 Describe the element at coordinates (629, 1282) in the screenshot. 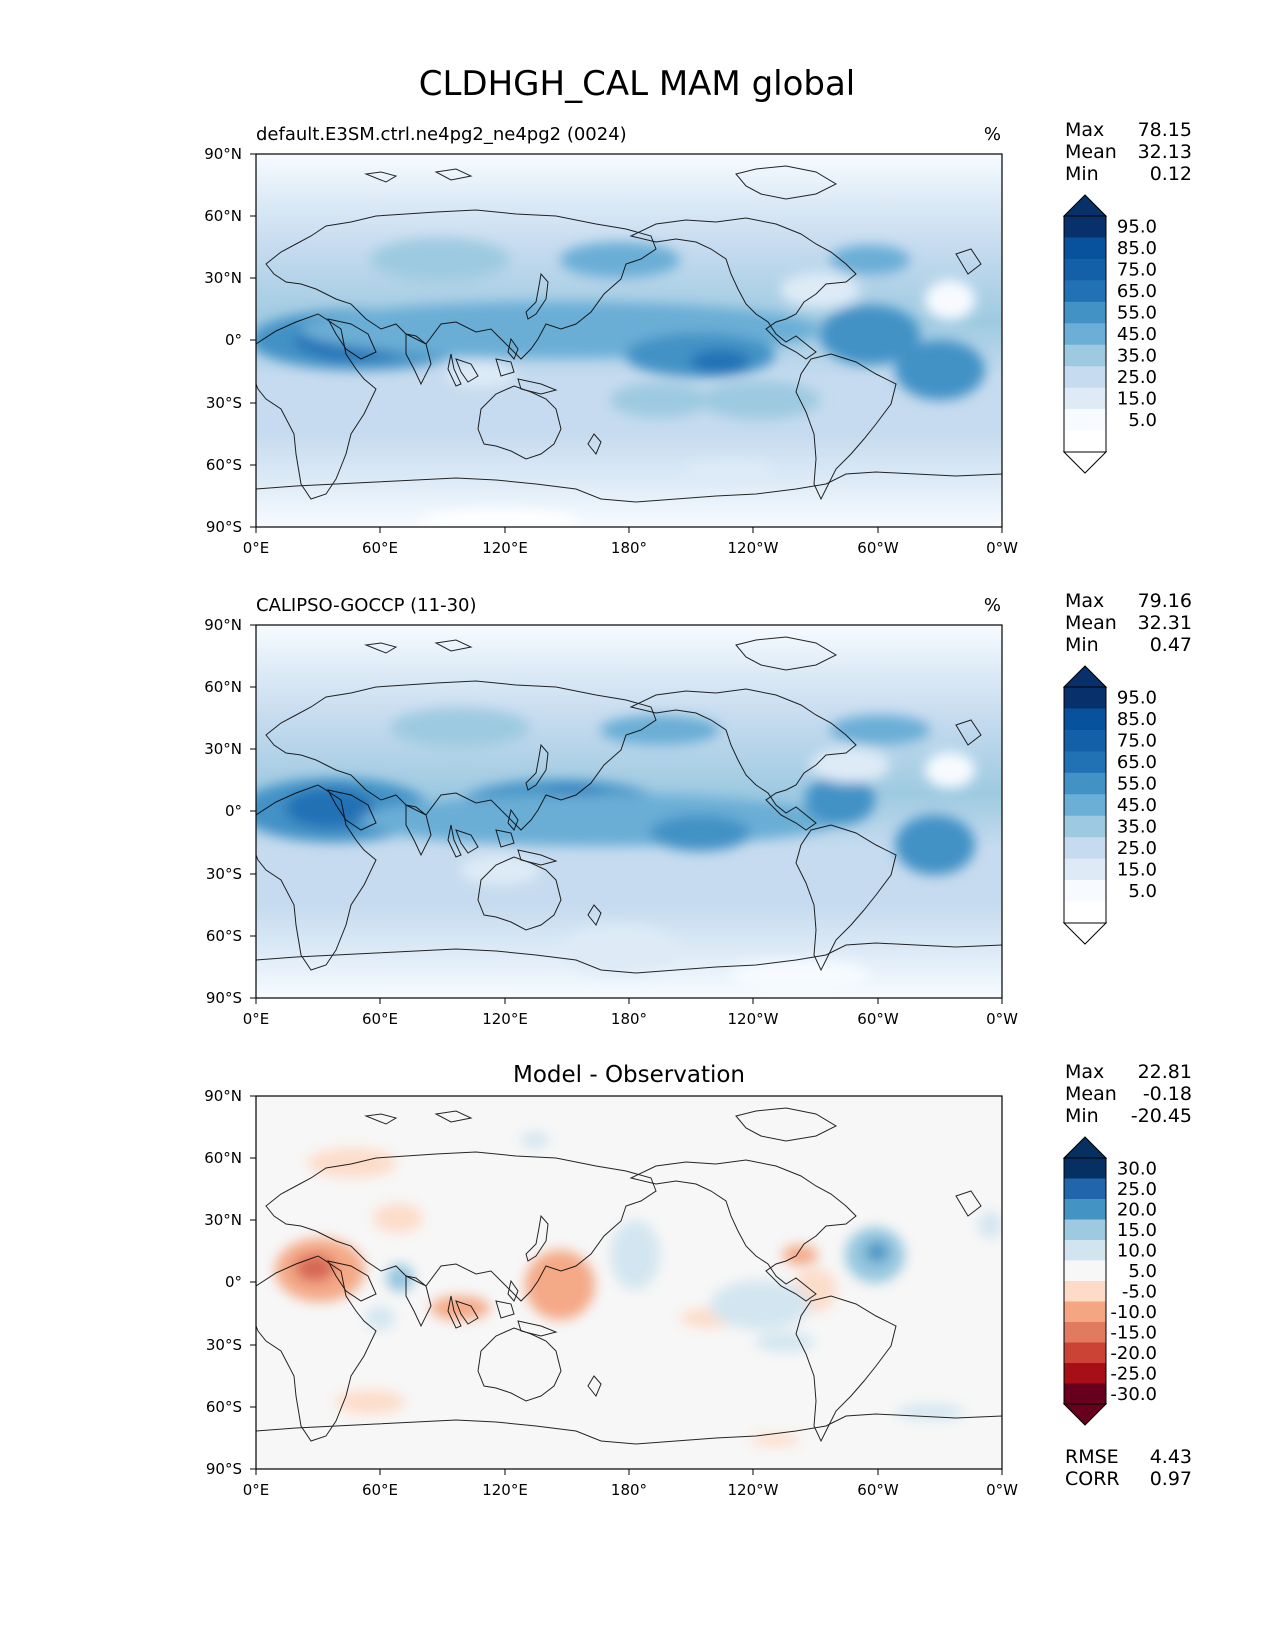

I see `panel-diff-map` at that location.